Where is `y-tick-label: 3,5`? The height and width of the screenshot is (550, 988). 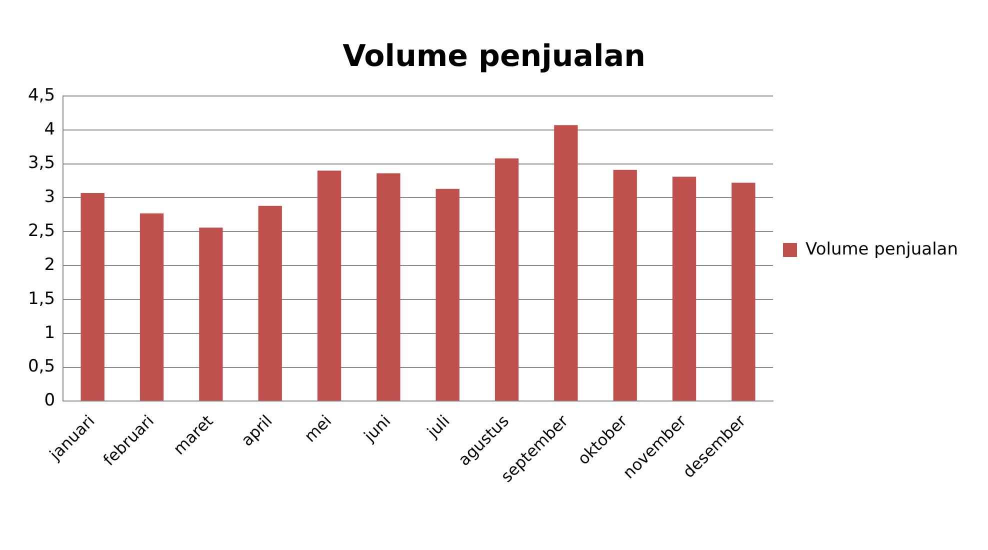
y-tick-label: 3,5 is located at coordinates (42, 163).